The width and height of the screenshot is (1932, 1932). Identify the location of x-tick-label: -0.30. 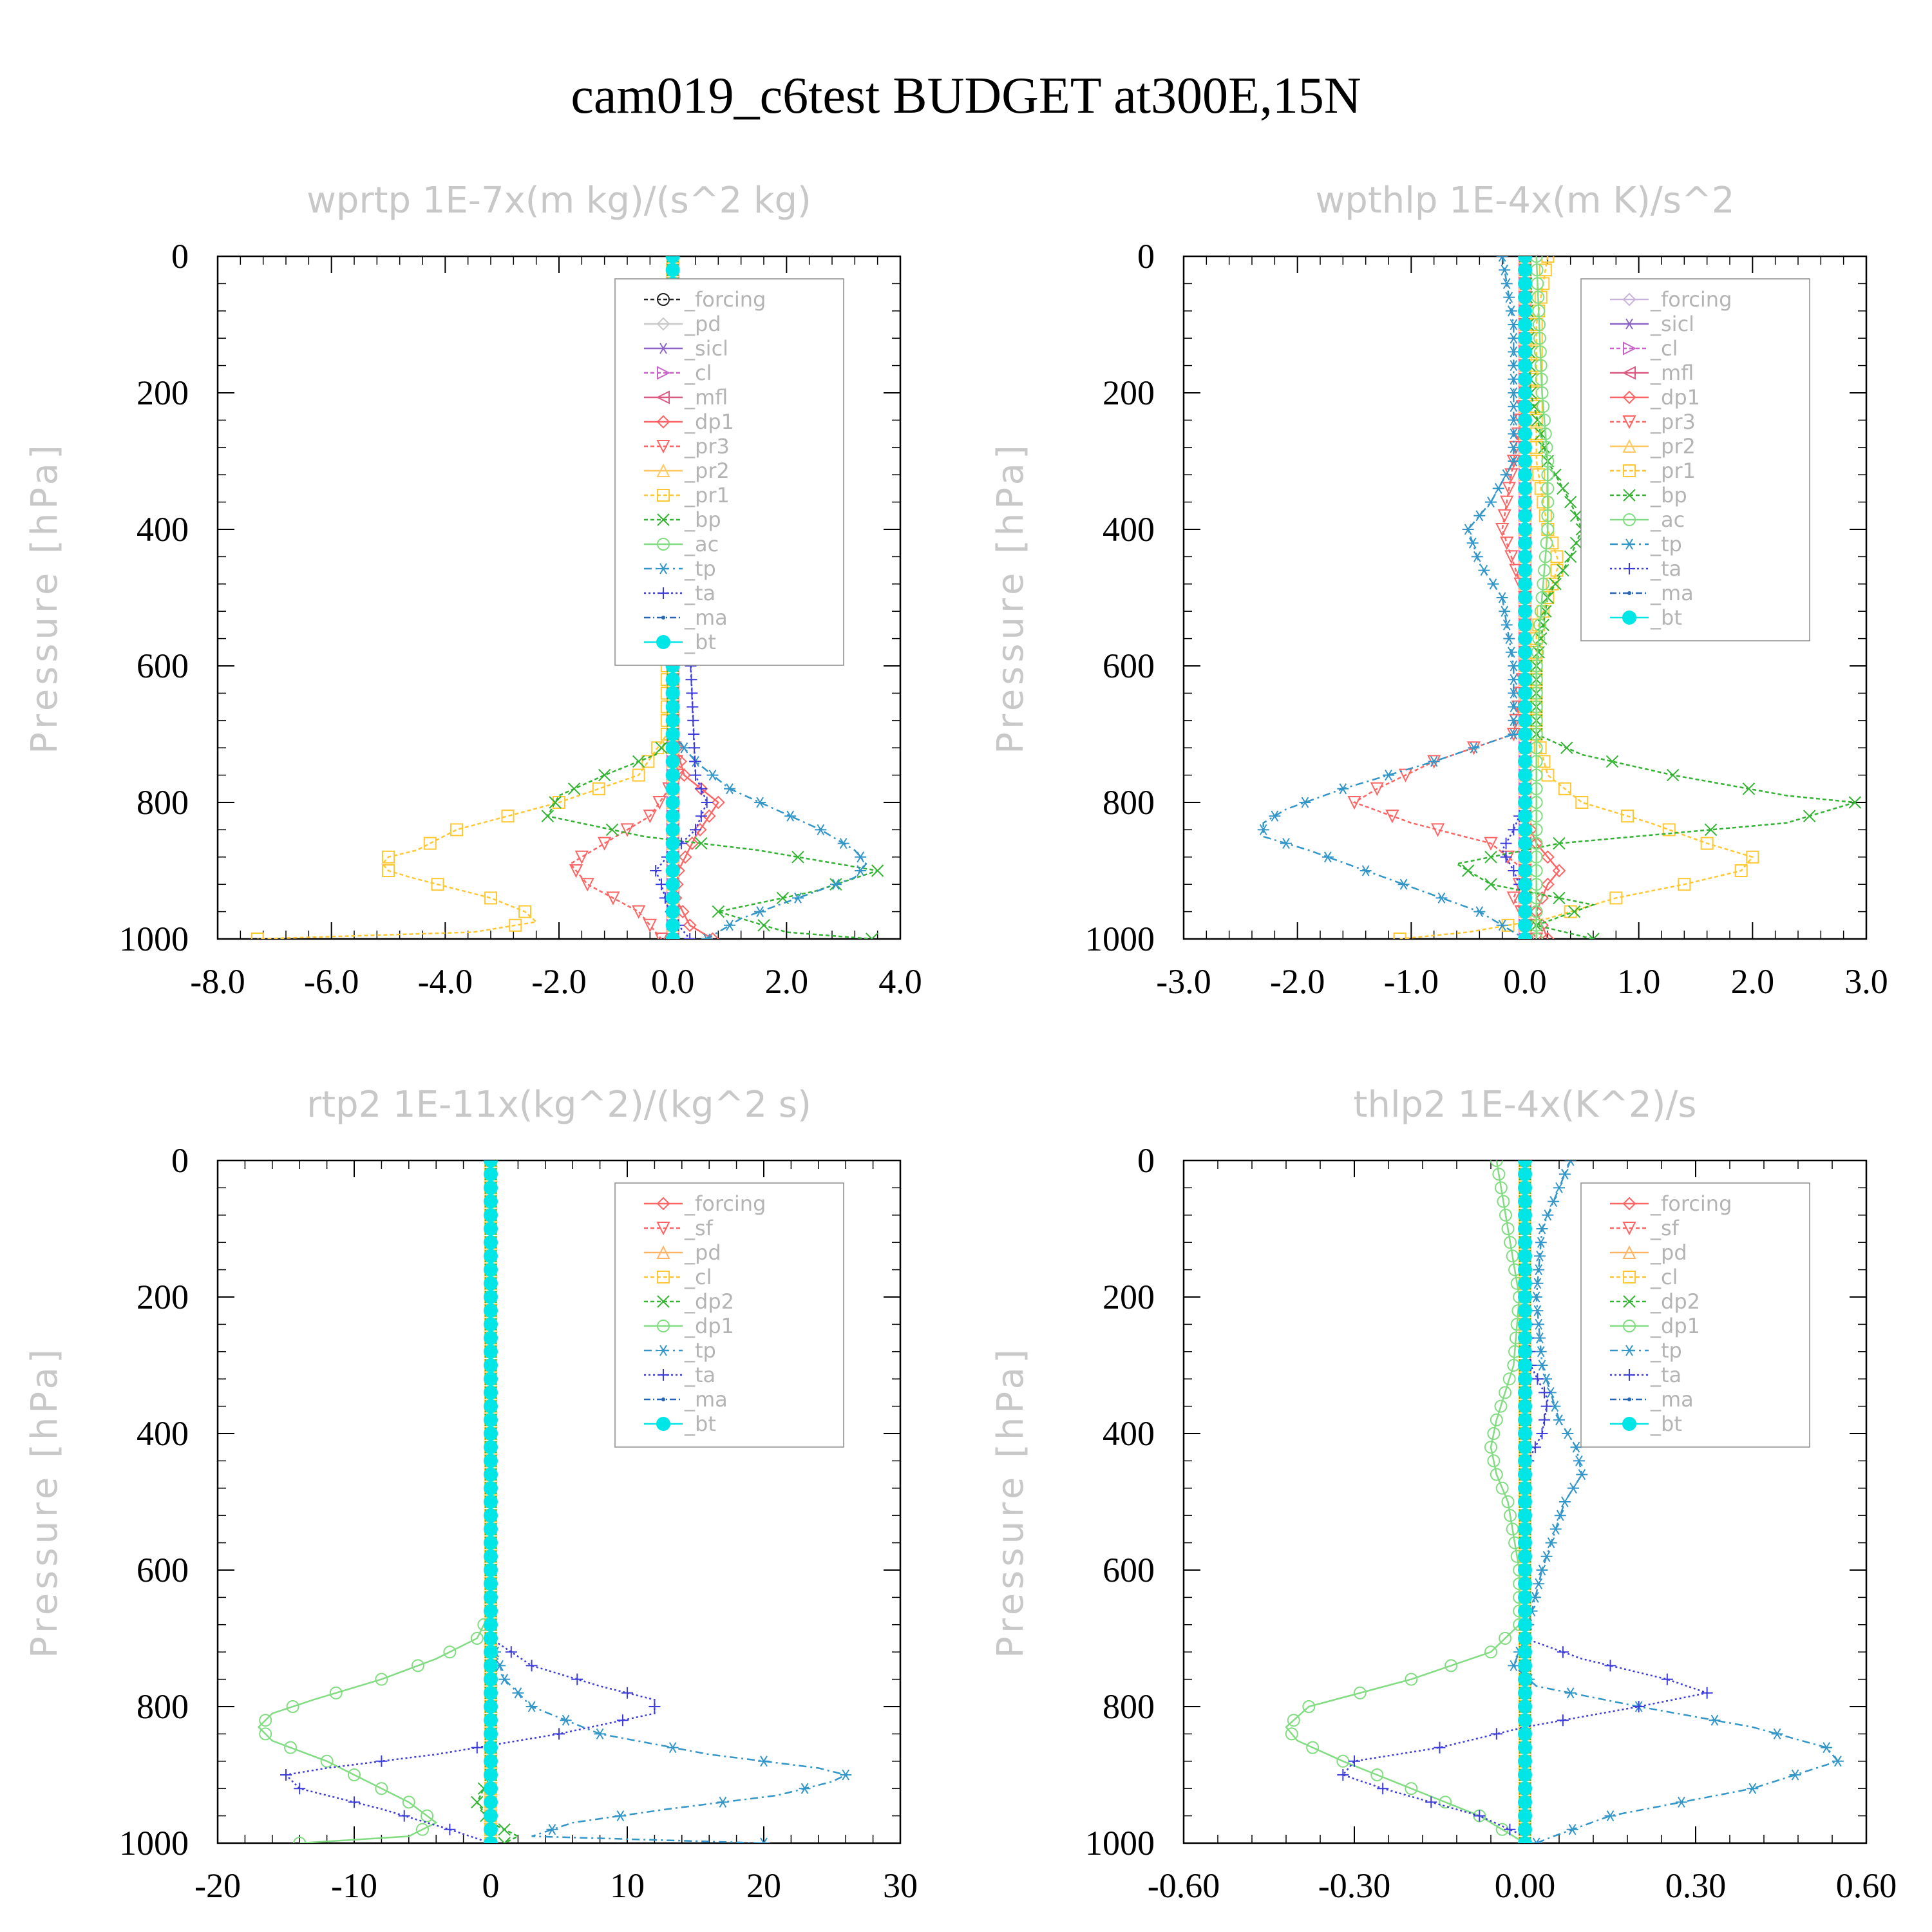
(1354, 1886).